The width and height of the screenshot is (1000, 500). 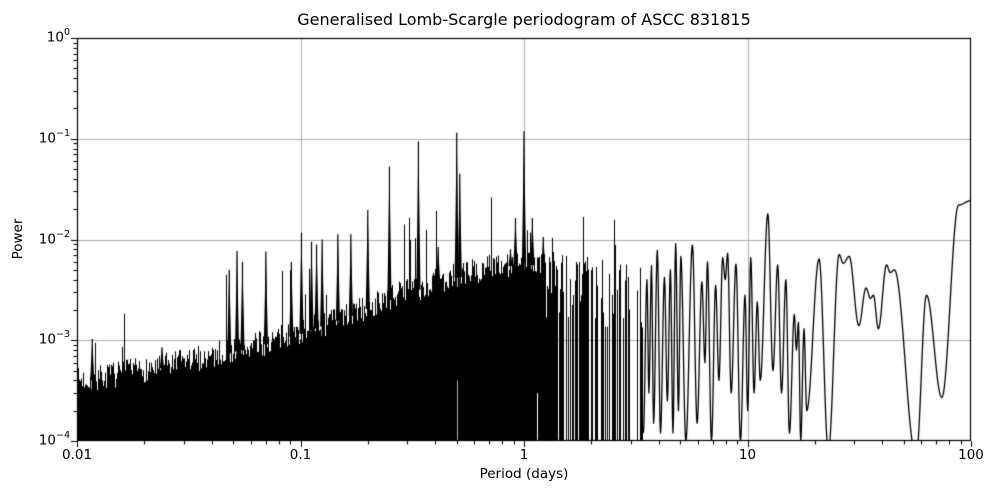 I want to click on y-tick-label: 10⁰, so click(x=58, y=36).